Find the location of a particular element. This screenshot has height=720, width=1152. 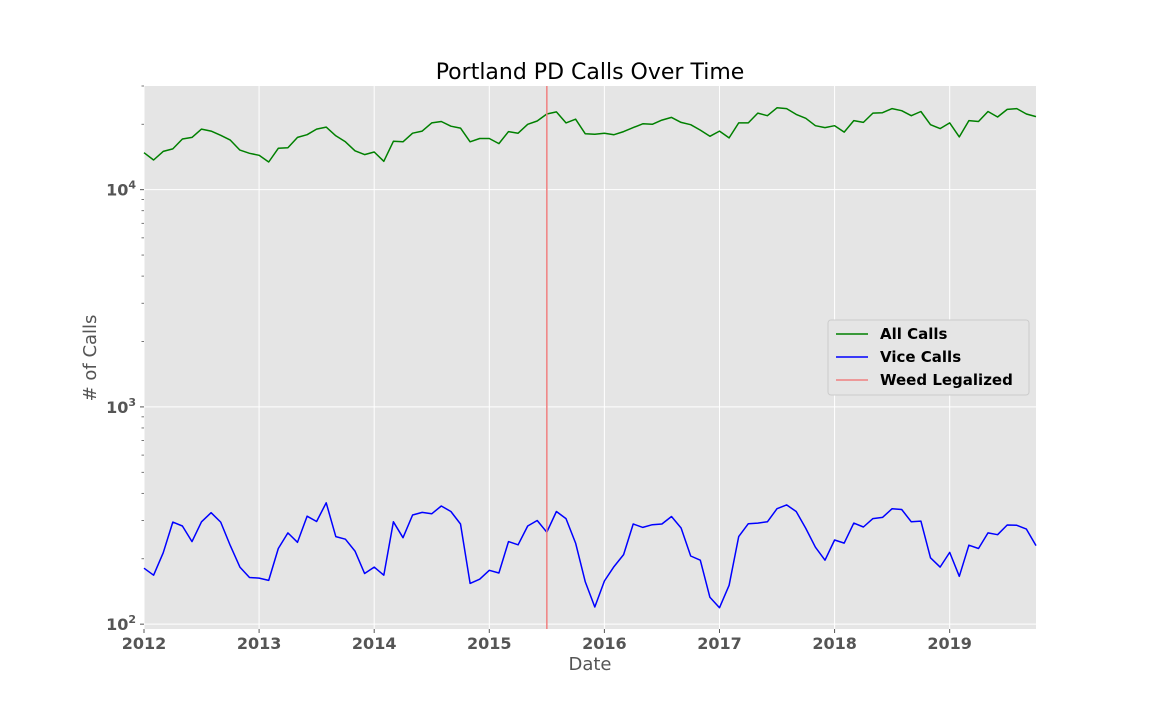

legend-label: All Calls is located at coordinates (914, 334).